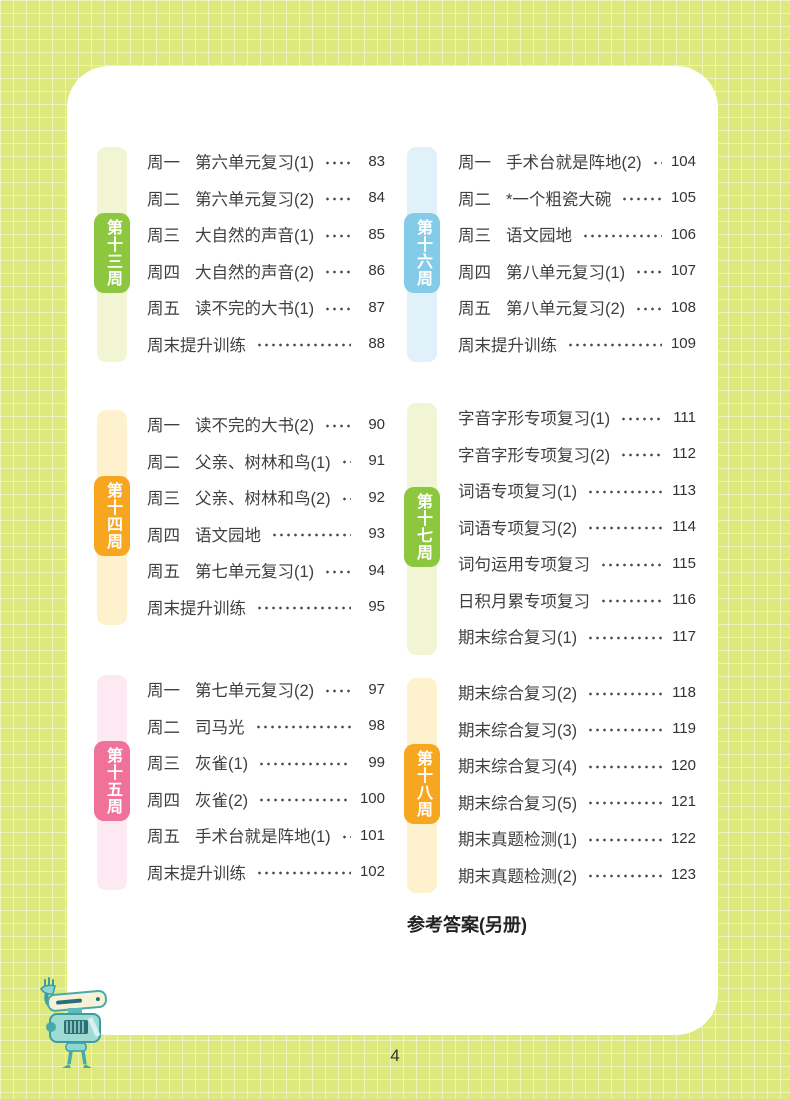 The image size is (790, 1099). Describe the element at coordinates (684, 600) in the screenshot. I see `toc-entry-page: 116` at that location.